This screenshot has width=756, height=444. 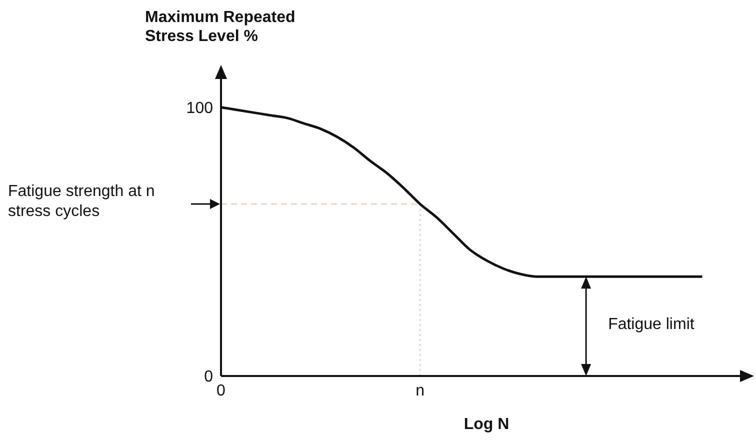 I want to click on x-axis-title: Log N, so click(x=486, y=425).